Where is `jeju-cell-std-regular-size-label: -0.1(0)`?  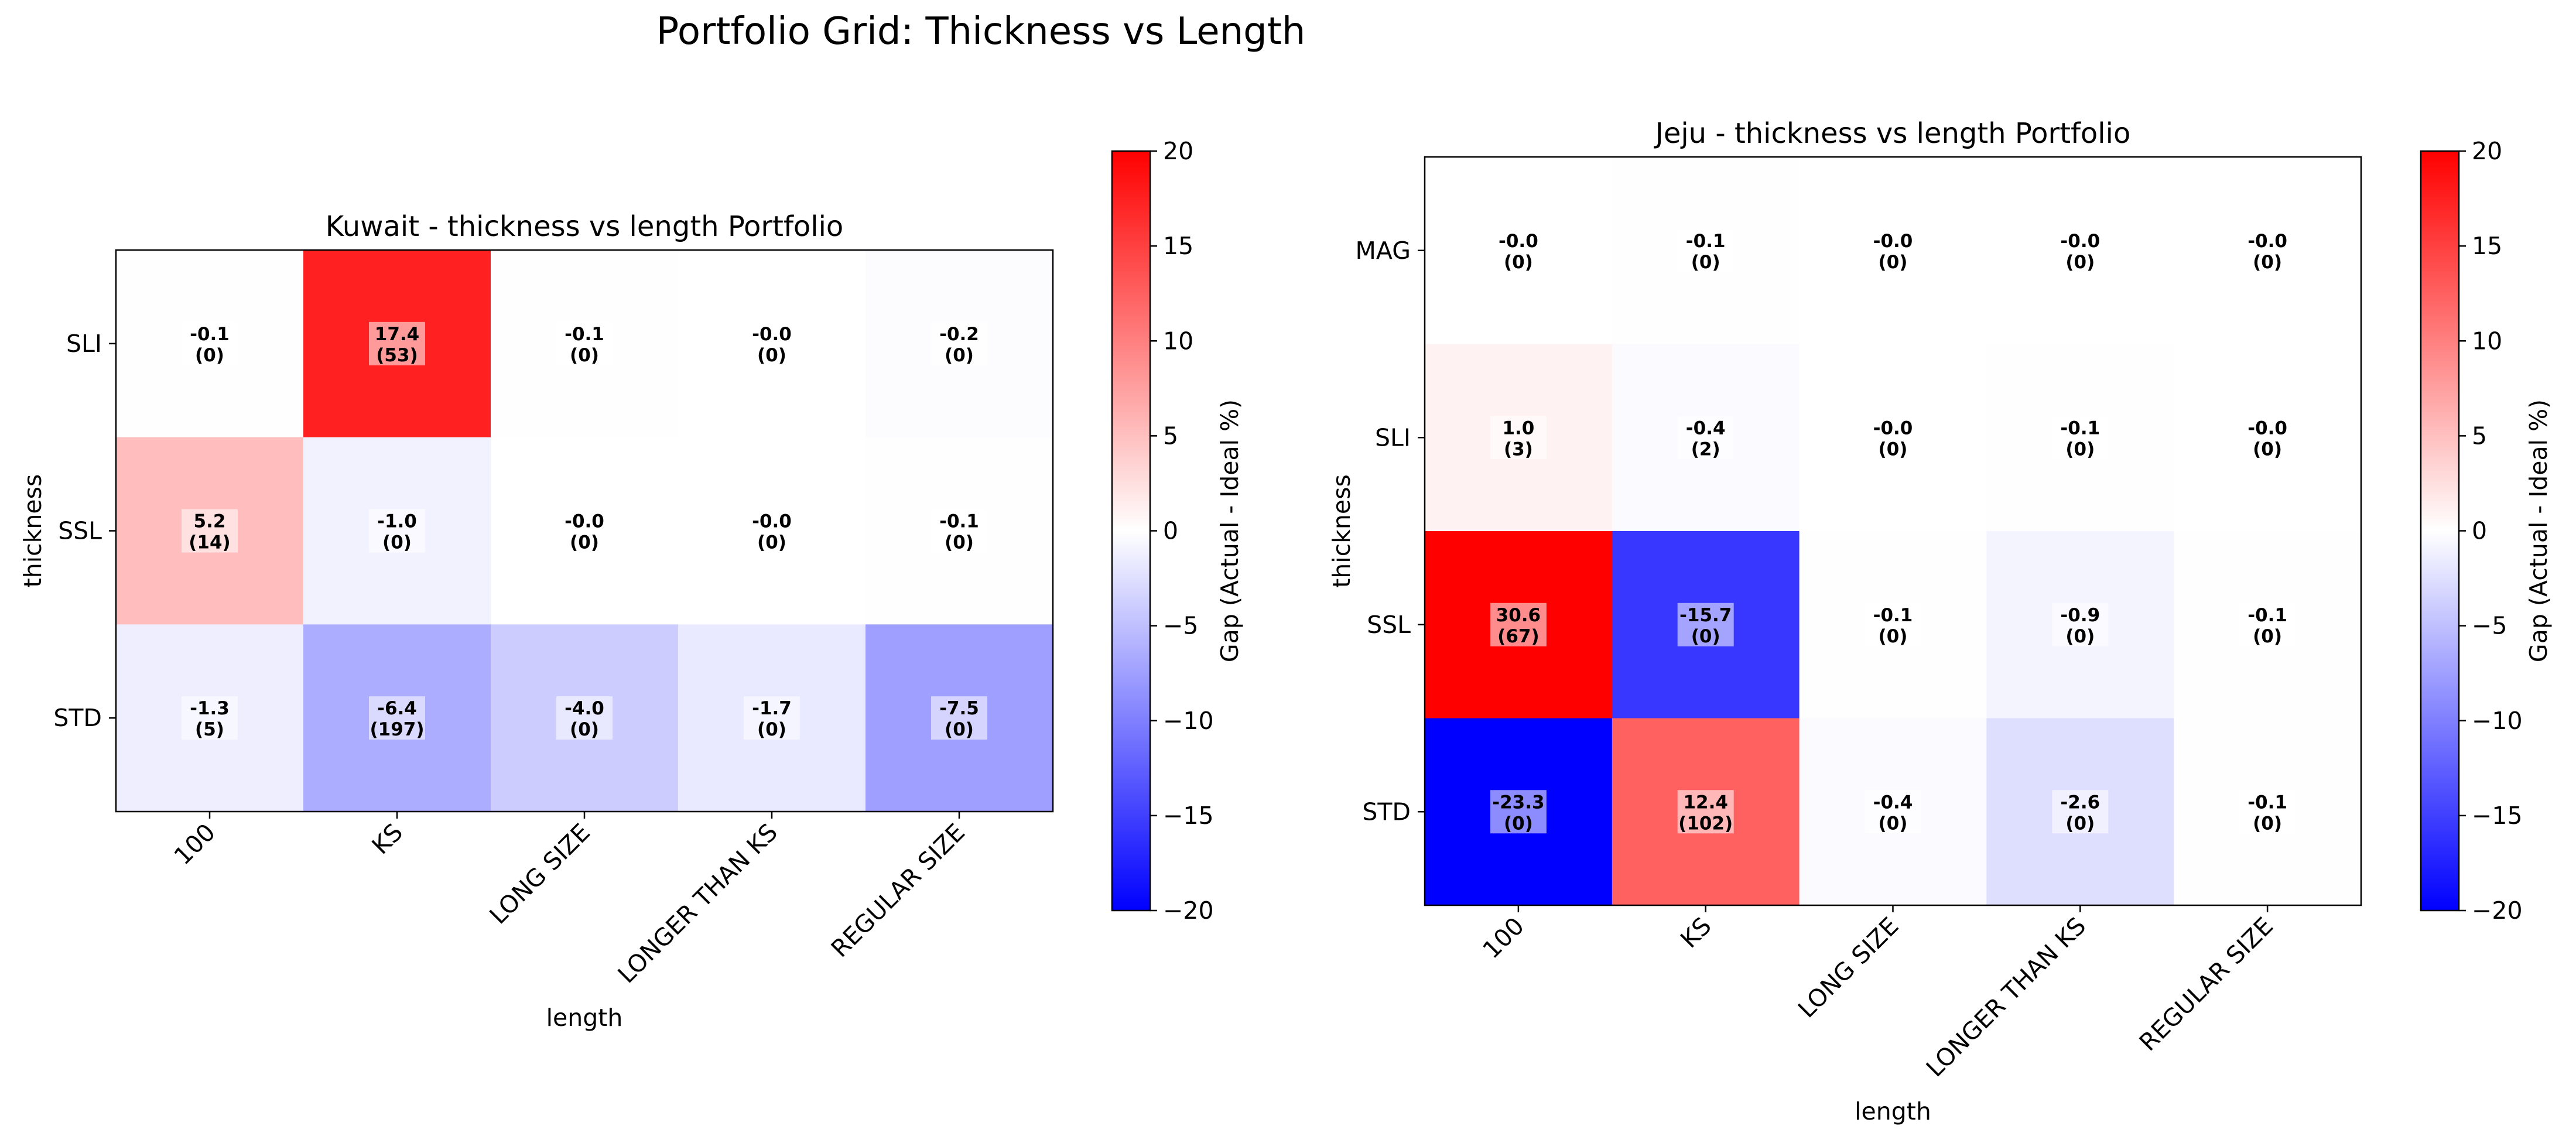
jeju-cell-std-regular-size-label: -0.1(0) is located at coordinates (2267, 812).